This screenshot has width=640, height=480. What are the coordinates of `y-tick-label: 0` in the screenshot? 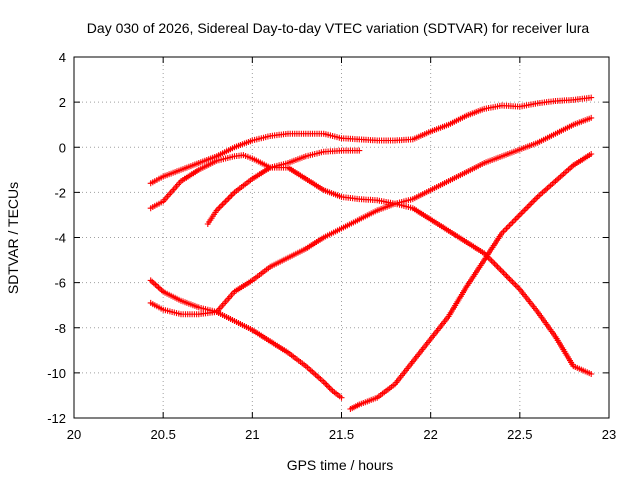 It's located at (62, 147).